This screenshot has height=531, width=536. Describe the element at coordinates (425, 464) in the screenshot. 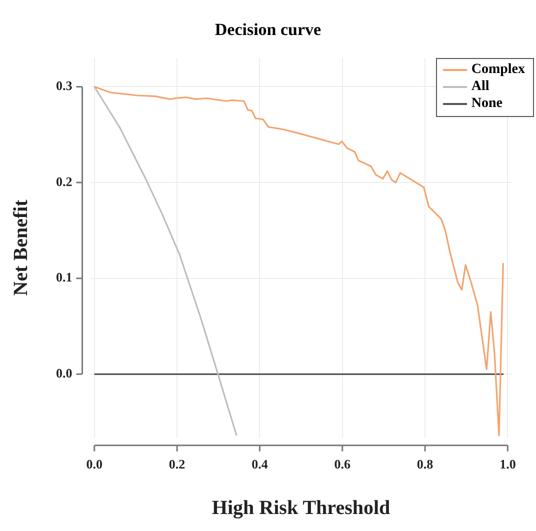

I see `x-tick-label: 0.8` at that location.